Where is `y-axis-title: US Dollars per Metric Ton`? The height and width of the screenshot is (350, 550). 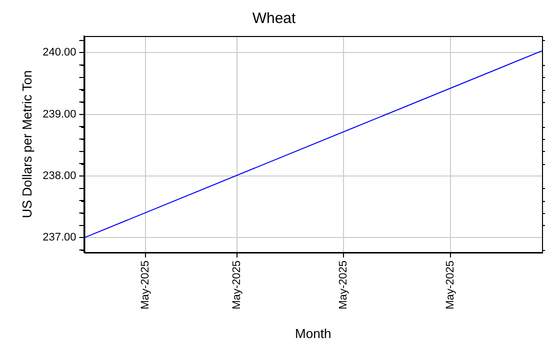 y-axis-title: US Dollars per Metric Ton is located at coordinates (26, 144).